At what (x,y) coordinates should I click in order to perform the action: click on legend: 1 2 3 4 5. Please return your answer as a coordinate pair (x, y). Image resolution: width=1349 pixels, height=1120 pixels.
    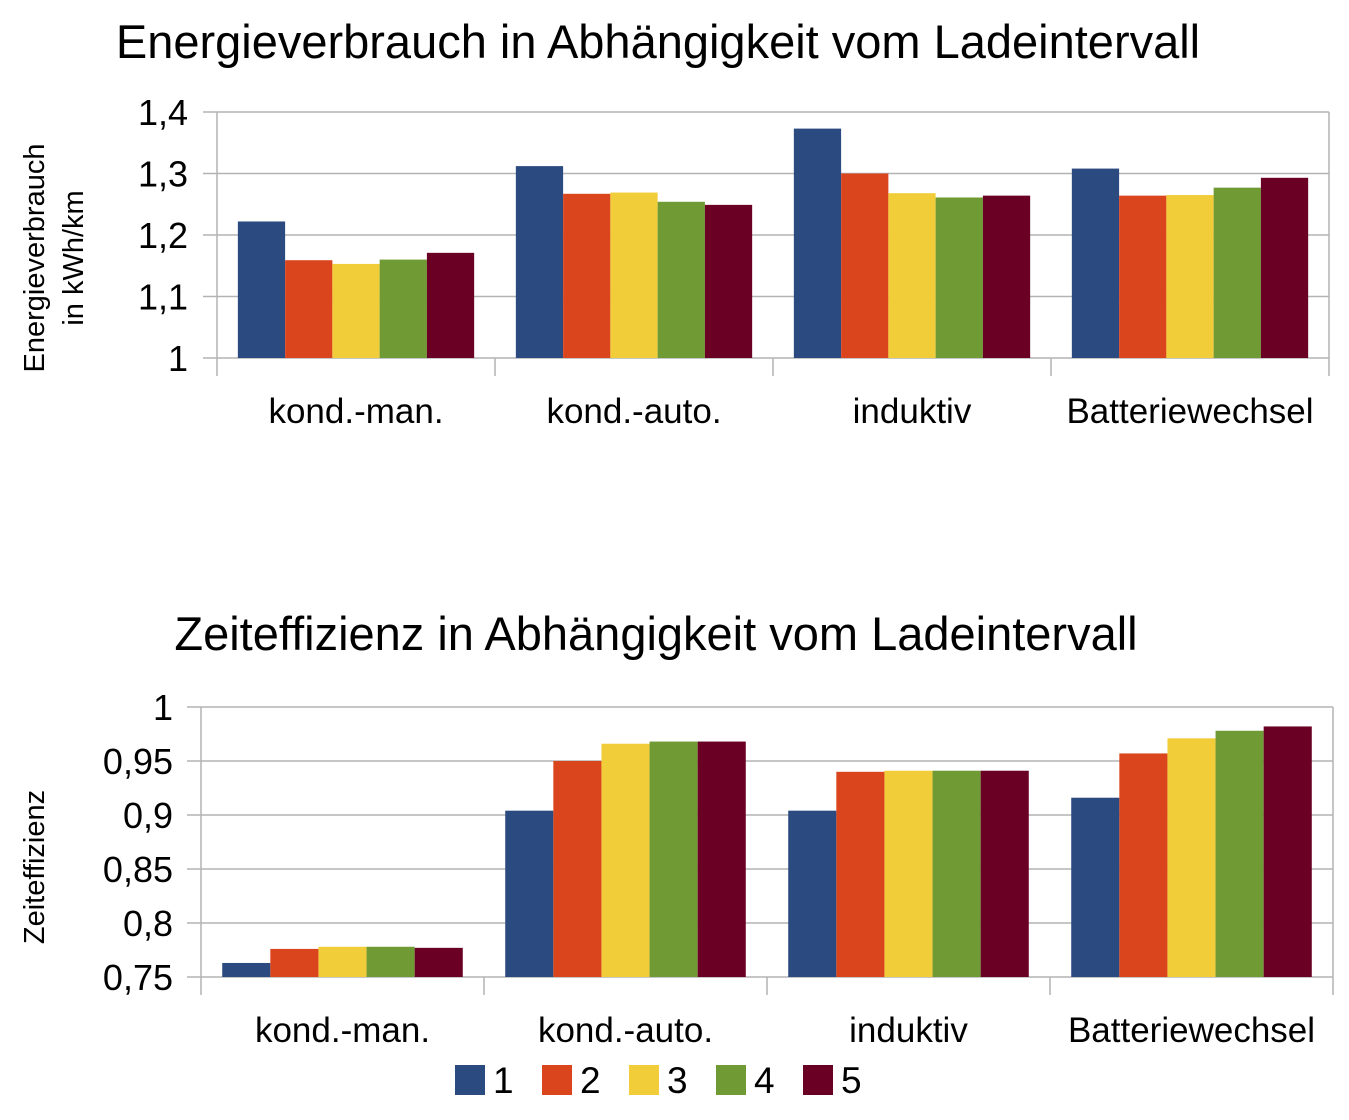
    Looking at the image, I should click on (658, 1080).